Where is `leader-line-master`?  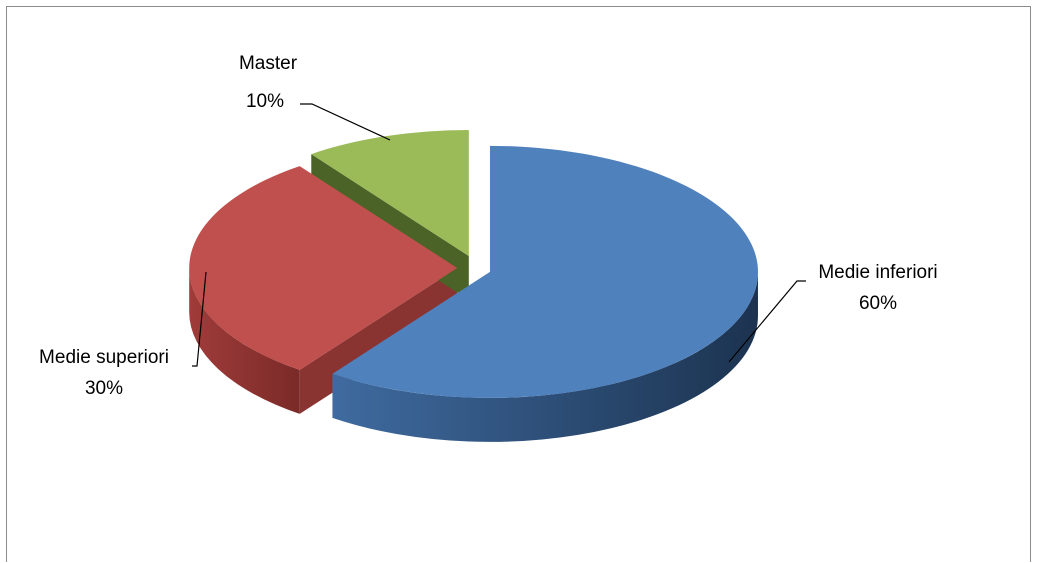
leader-line-master is located at coordinates (345, 122).